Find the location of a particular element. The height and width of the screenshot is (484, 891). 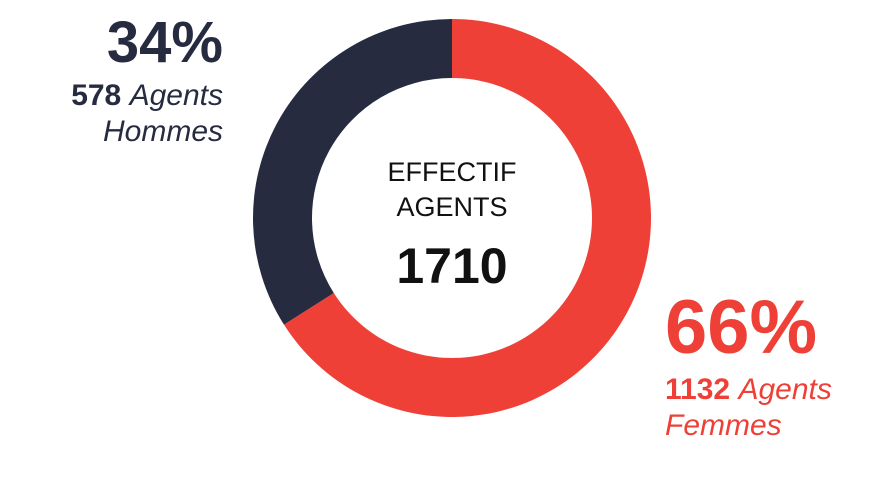

category: Agents Hommes is located at coordinates (162, 113).